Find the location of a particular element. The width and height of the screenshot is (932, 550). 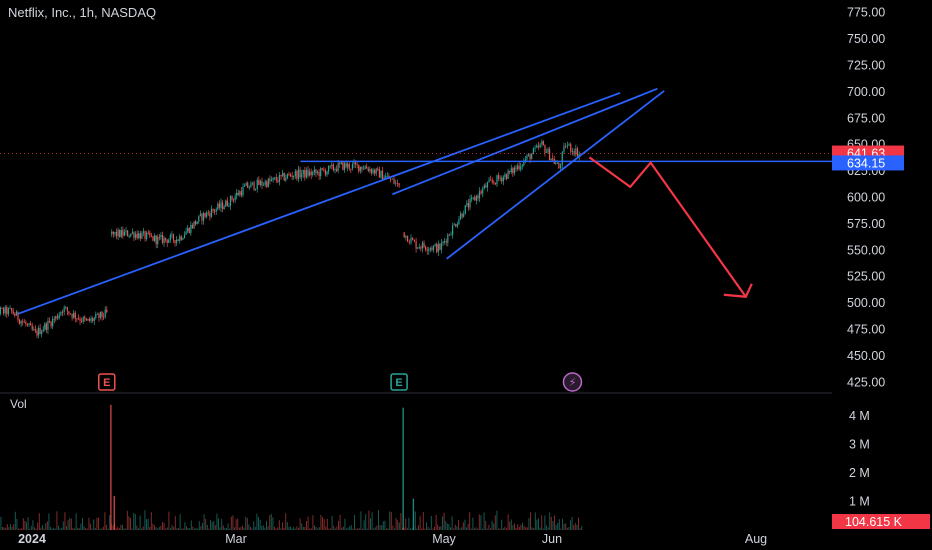

price-axis-tick: 700.00 is located at coordinates (866, 92).